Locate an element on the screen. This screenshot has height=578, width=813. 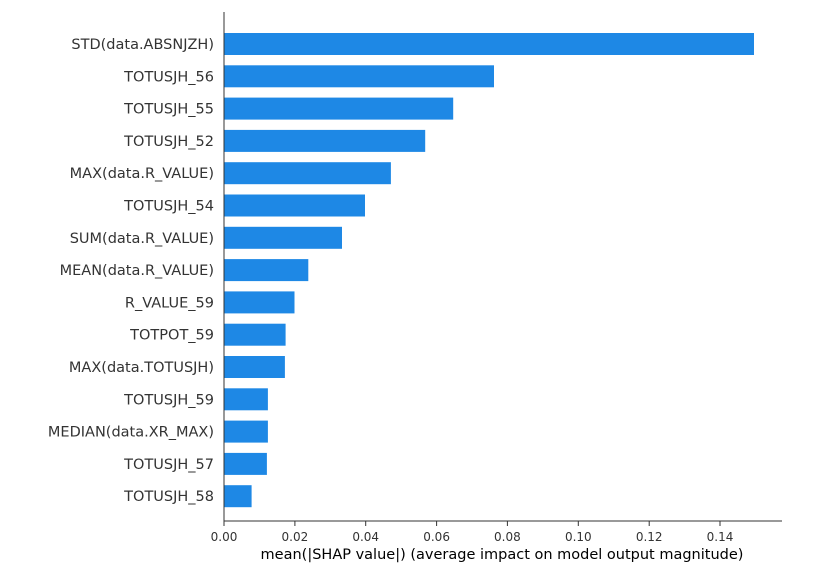
bar-max-data-totusjh is located at coordinates (254, 367).